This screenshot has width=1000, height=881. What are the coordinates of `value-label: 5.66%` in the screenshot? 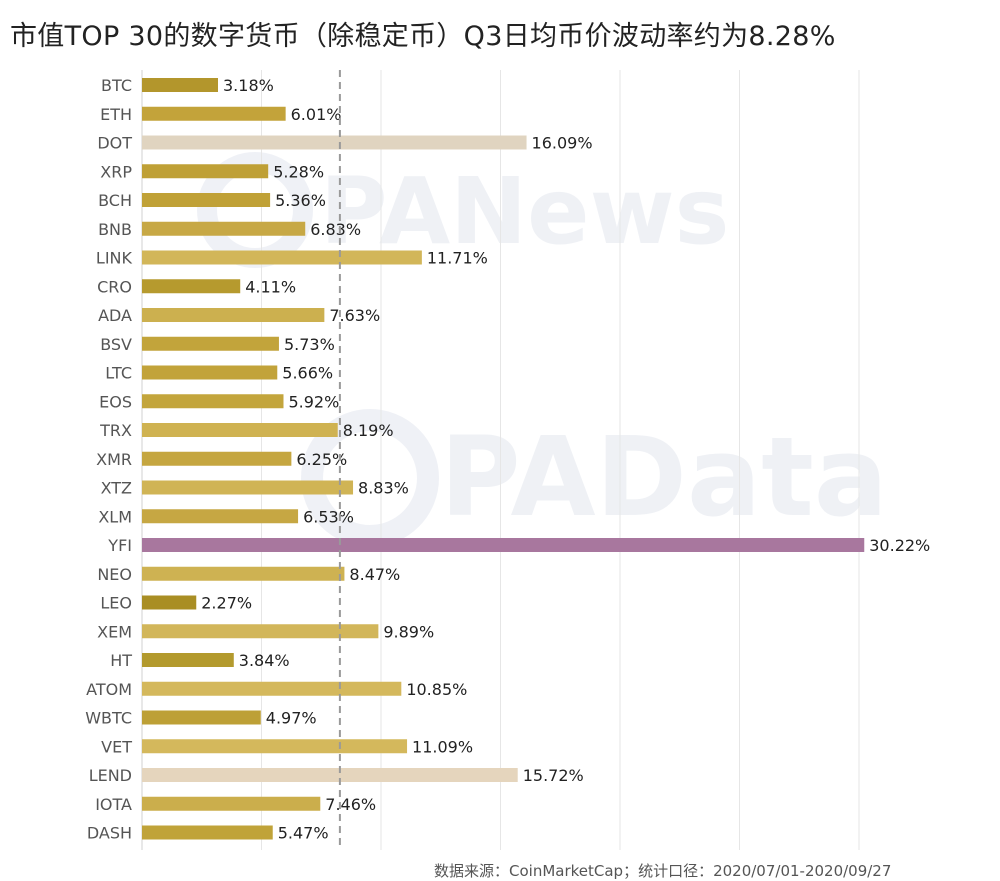 It's located at (307, 373).